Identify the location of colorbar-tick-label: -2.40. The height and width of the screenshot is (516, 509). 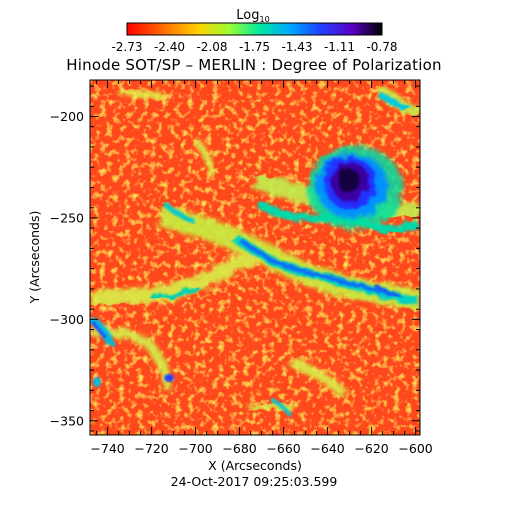
(169, 47).